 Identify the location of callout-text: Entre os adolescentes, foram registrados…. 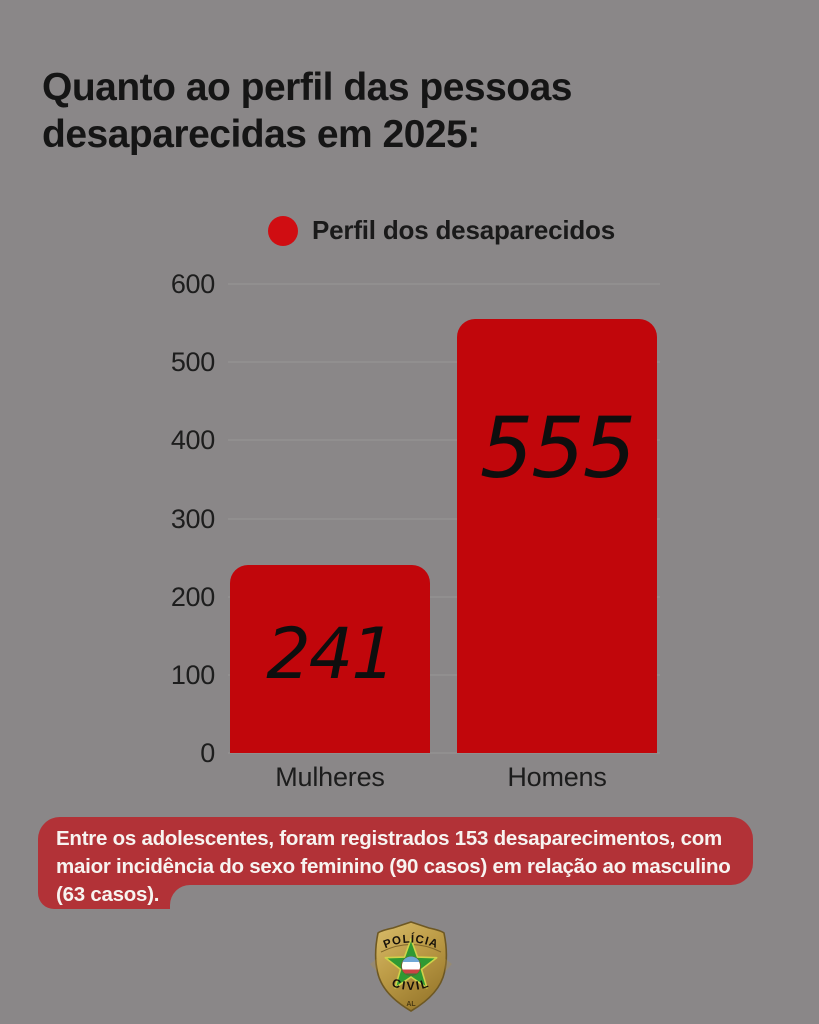
(401, 867).